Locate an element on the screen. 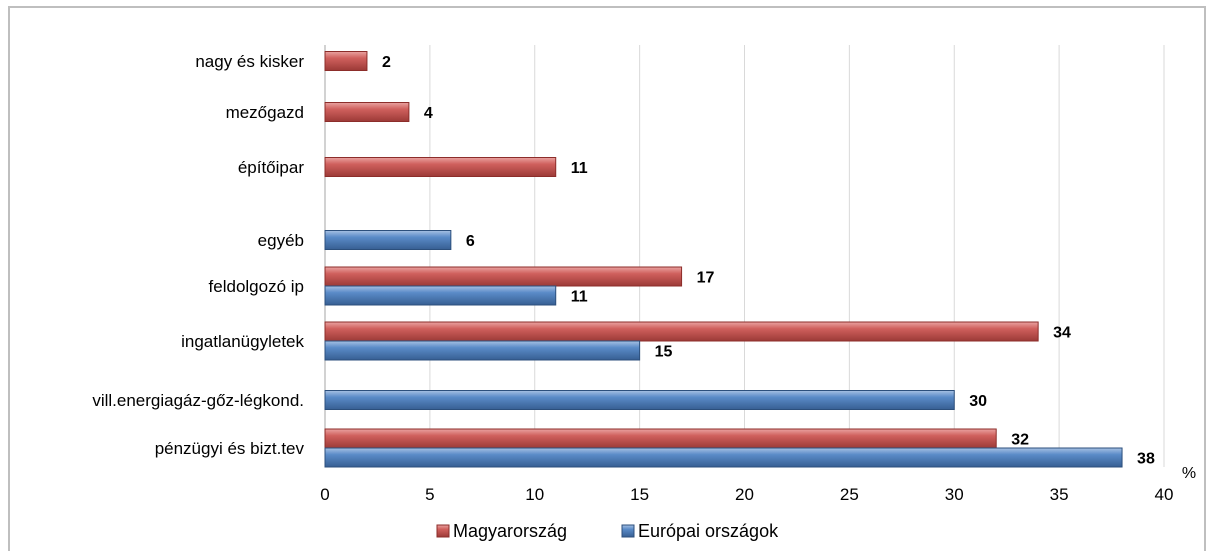 The image size is (1215, 551). legend: Magyarország Európai országok is located at coordinates (607, 531).